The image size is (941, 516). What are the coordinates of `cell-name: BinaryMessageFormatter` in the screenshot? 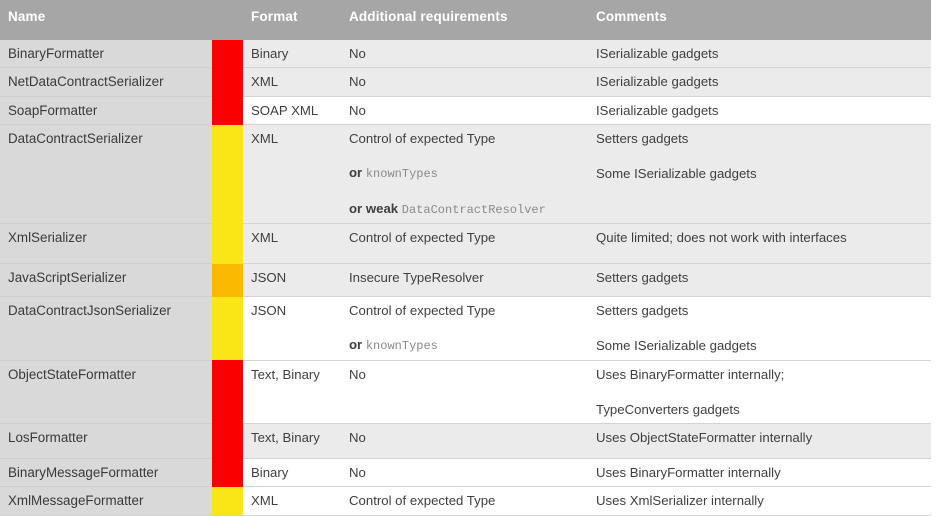 It's located at (106, 473).